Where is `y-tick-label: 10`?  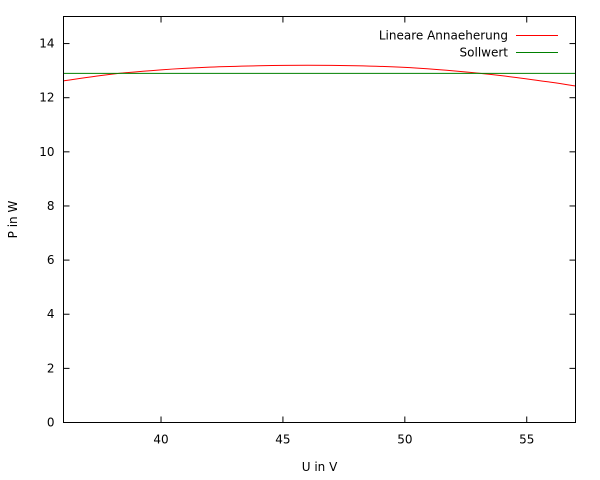 y-tick-label: 10 is located at coordinates (46, 152).